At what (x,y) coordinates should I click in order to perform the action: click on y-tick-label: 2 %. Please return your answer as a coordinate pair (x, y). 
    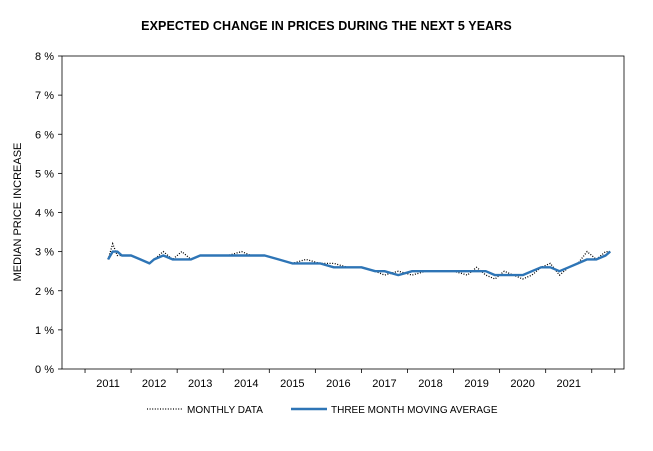
    Looking at the image, I should click on (44, 292).